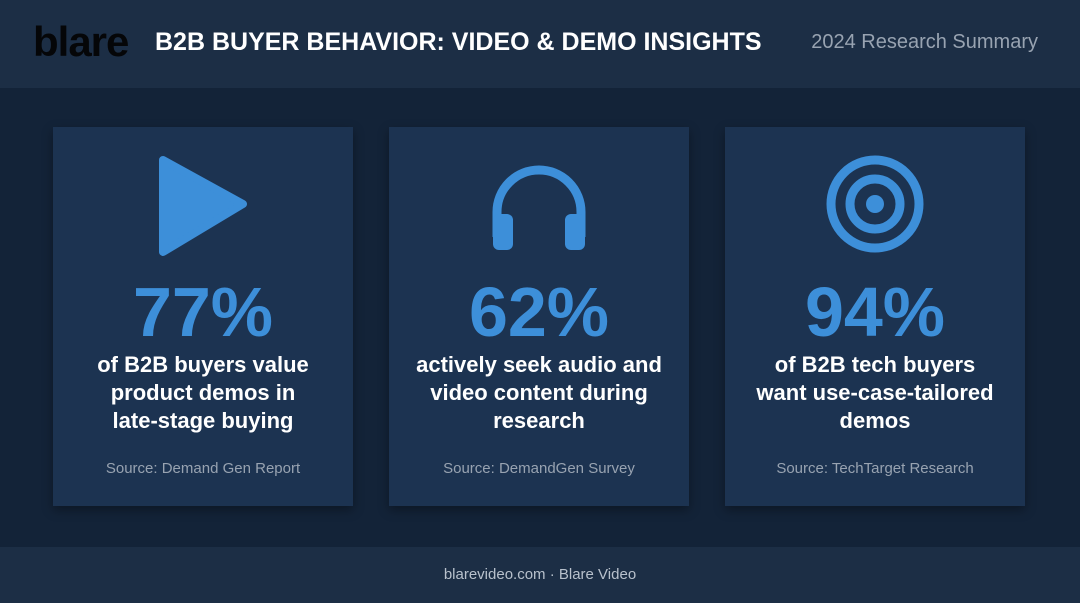 This screenshot has height=603, width=1080. Describe the element at coordinates (875, 312) in the screenshot. I see `stat-value: 94%` at that location.